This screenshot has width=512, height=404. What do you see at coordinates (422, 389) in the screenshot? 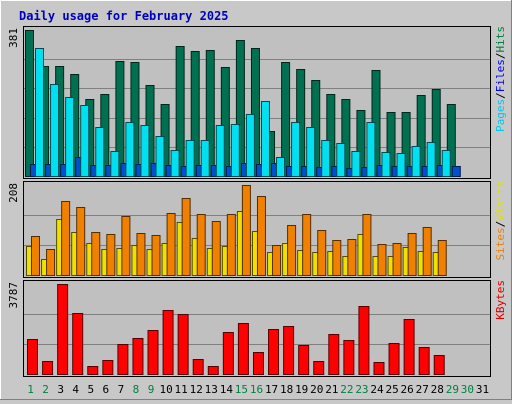
I see `day-label-27: 27` at bounding box center [422, 389].